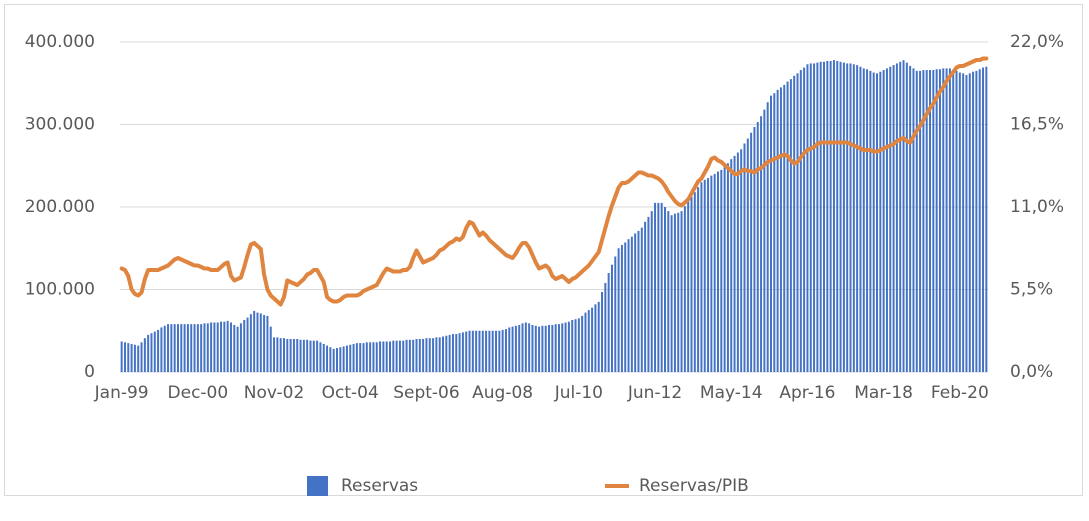  I want to click on y-tick-label: 400.000, so click(60, 42).